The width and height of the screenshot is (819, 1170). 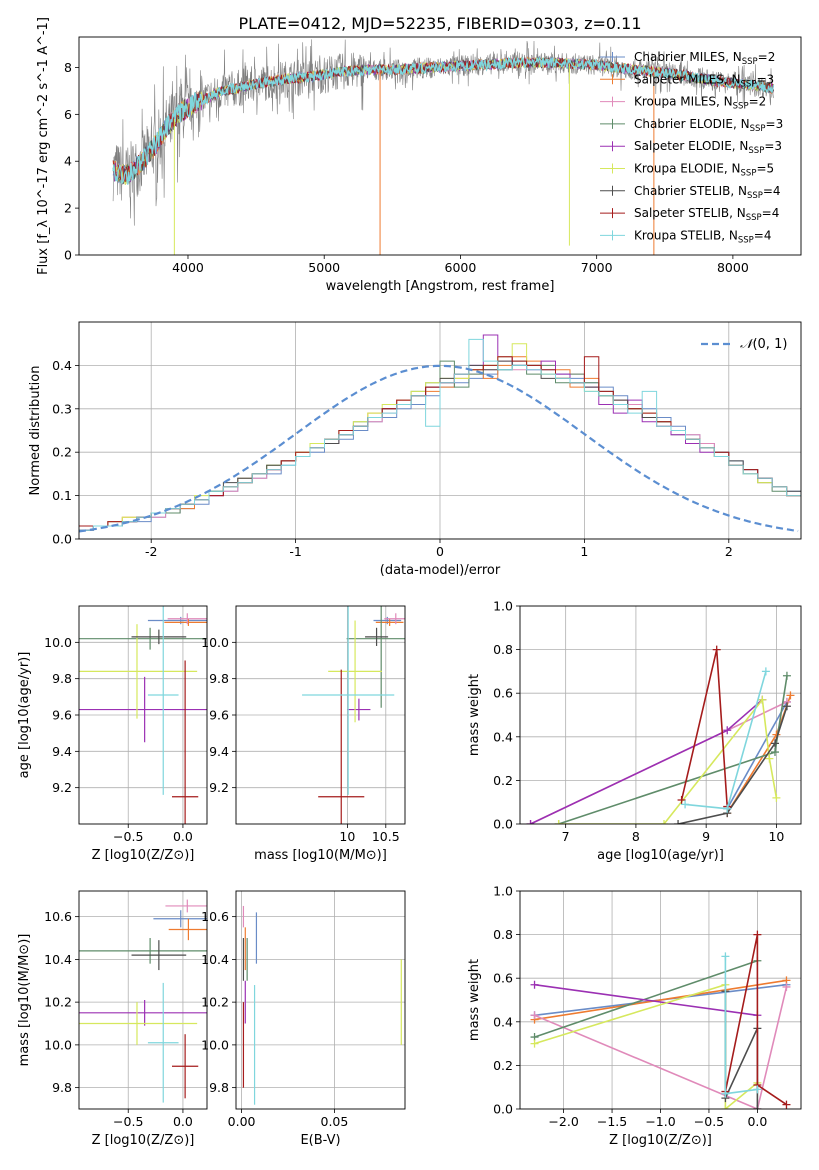 What do you see at coordinates (68, 161) in the screenshot?
I see `y-tick-label: 4` at bounding box center [68, 161].